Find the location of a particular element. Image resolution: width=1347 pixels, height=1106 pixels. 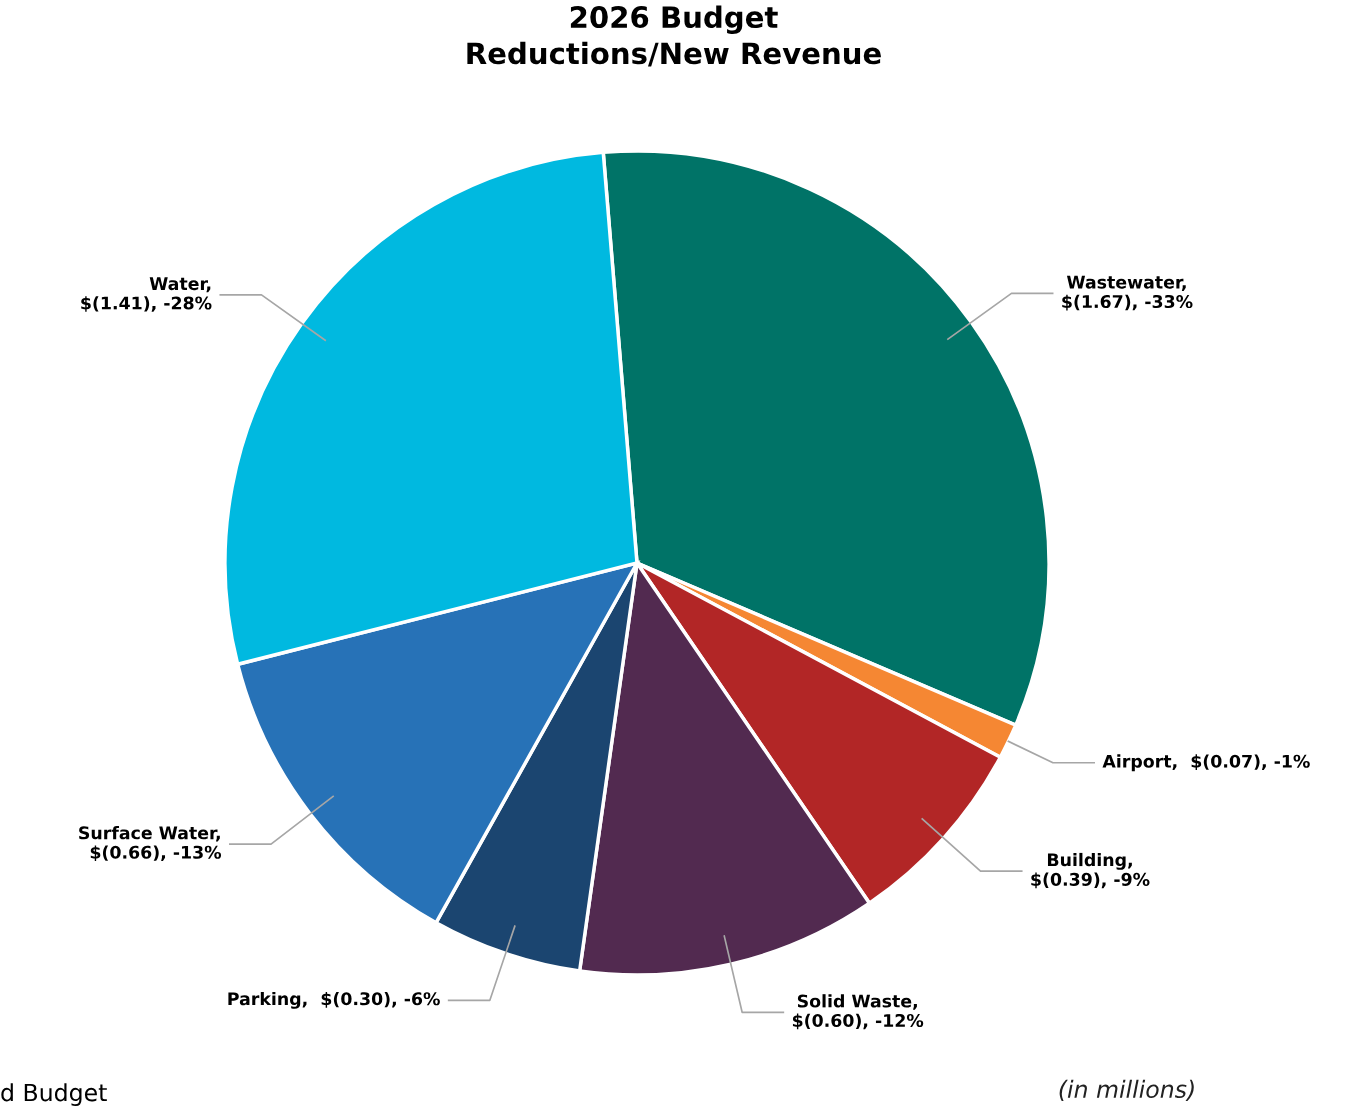

chart-title: 2026 Budget Reductions/New Revenue is located at coordinates (674, 36).